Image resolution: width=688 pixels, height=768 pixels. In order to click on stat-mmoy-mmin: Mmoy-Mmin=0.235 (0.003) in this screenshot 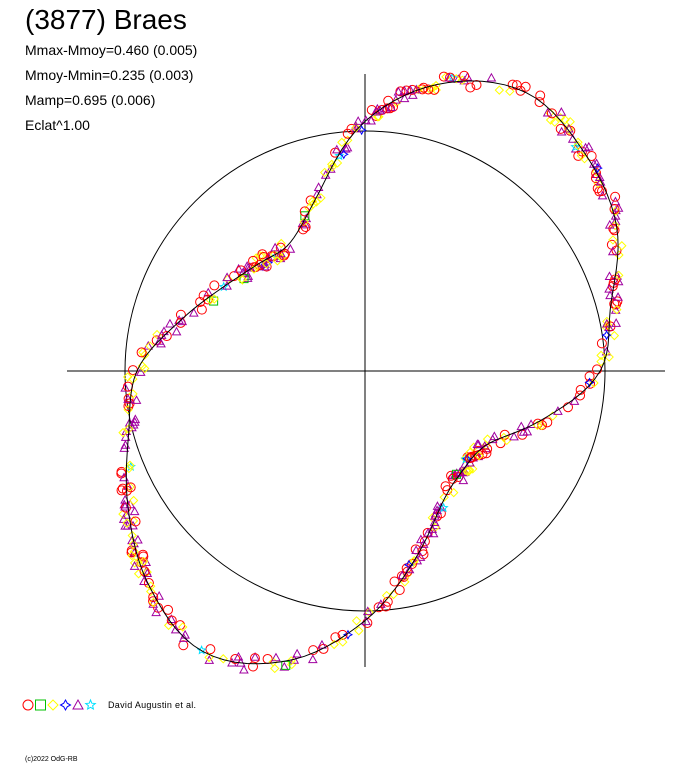, I will do `click(109, 75)`.